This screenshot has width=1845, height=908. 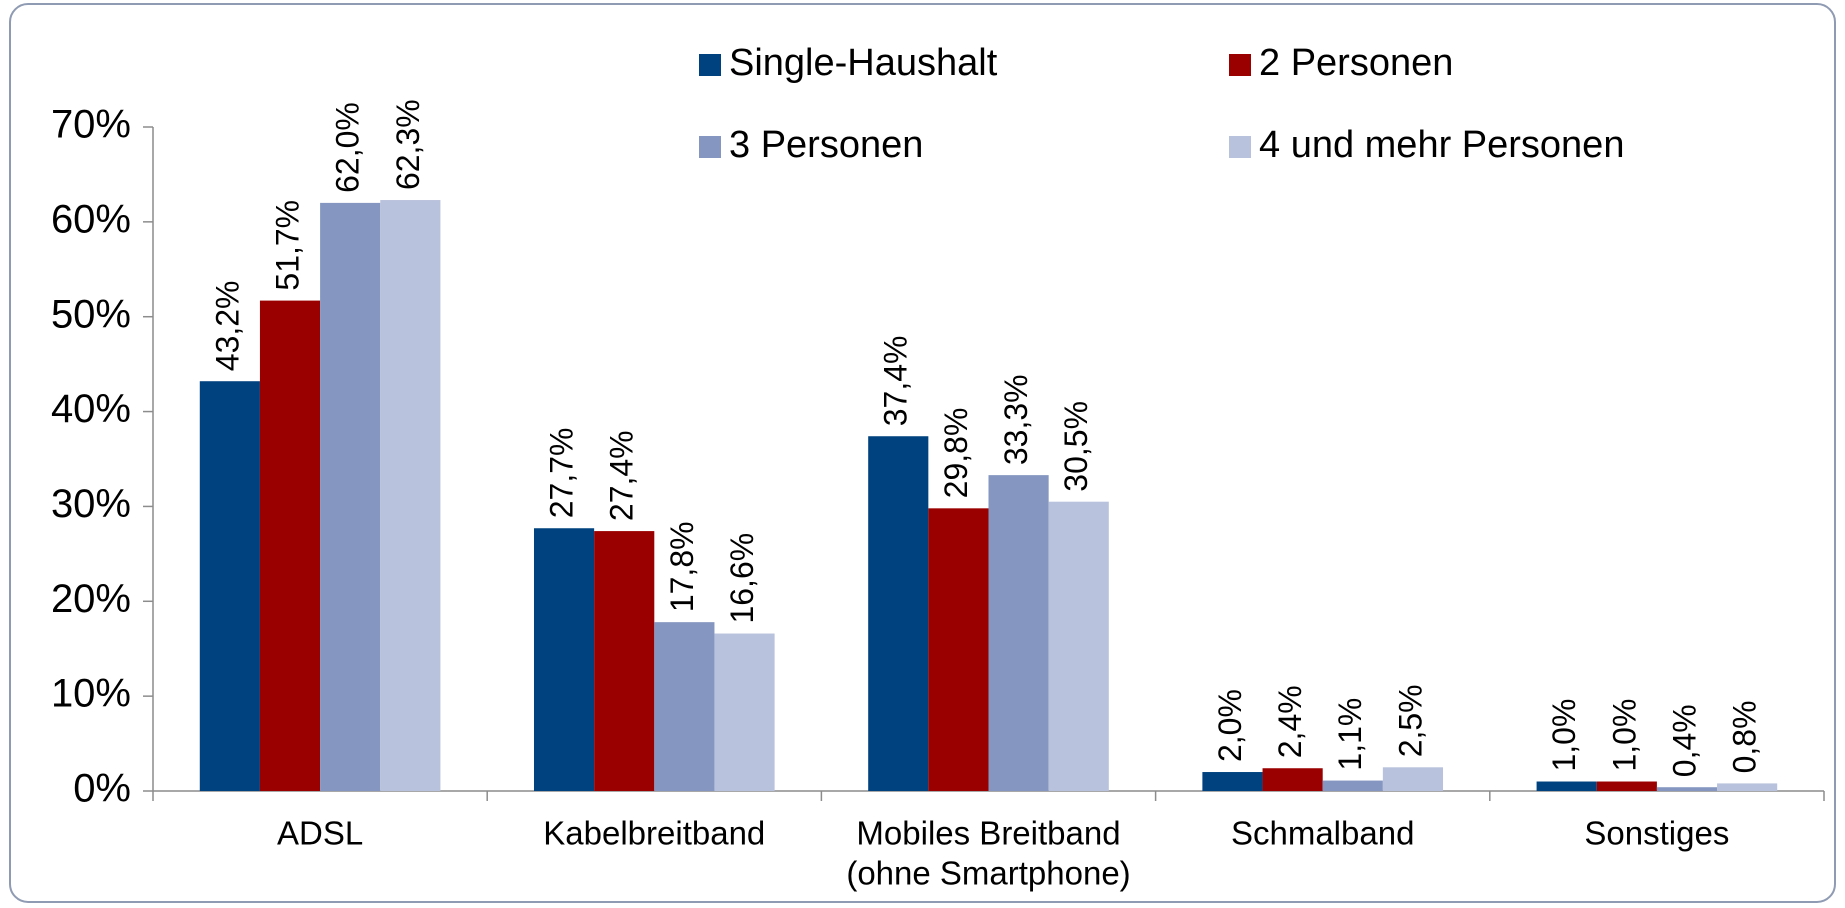 I want to click on value-label: 17,8%, so click(x=682, y=566).